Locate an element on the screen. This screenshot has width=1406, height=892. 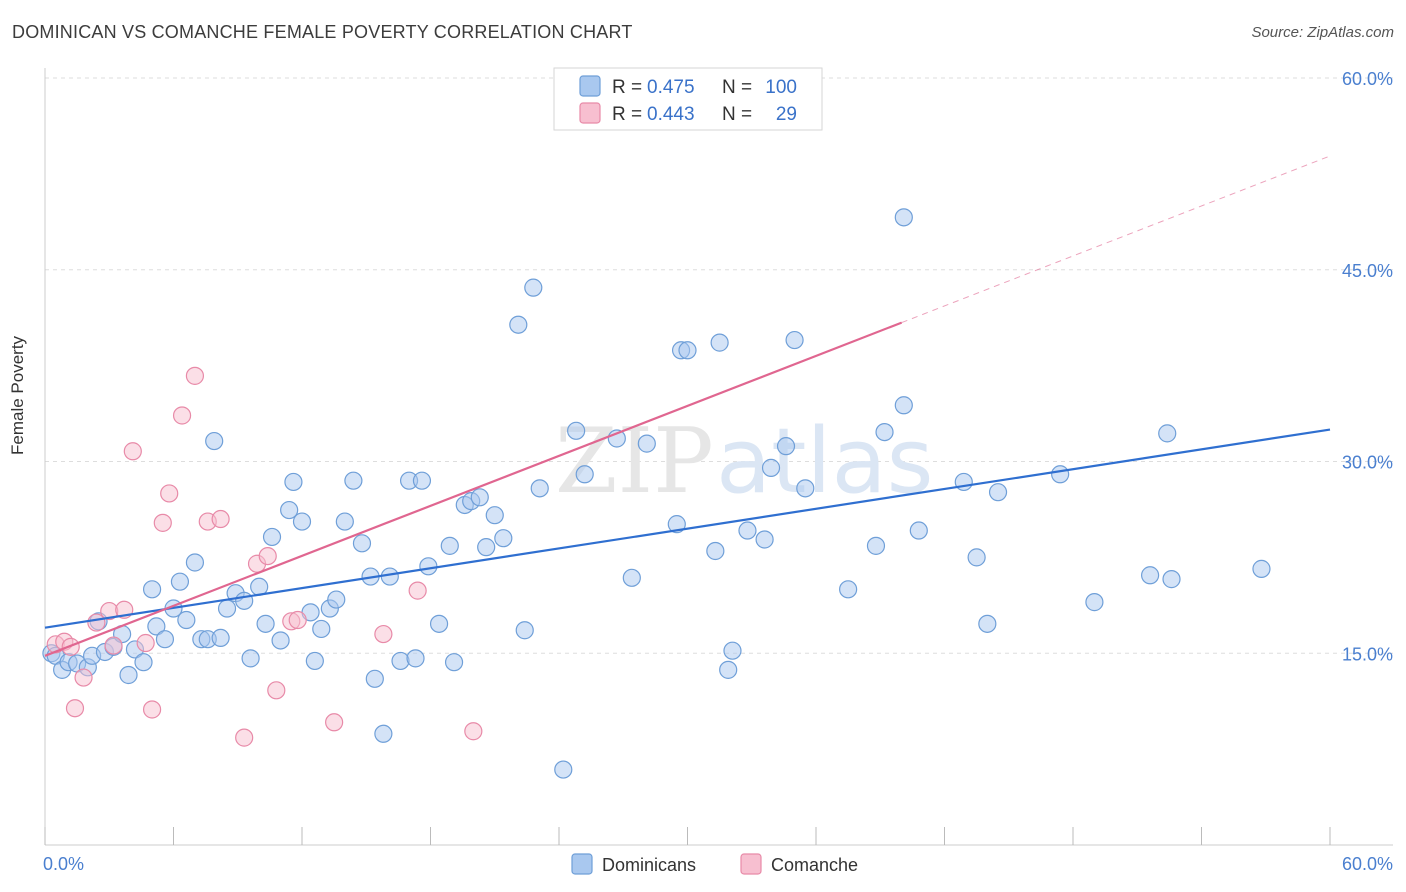
legend-pink-n-label: N = is located at coordinates (737, 114).